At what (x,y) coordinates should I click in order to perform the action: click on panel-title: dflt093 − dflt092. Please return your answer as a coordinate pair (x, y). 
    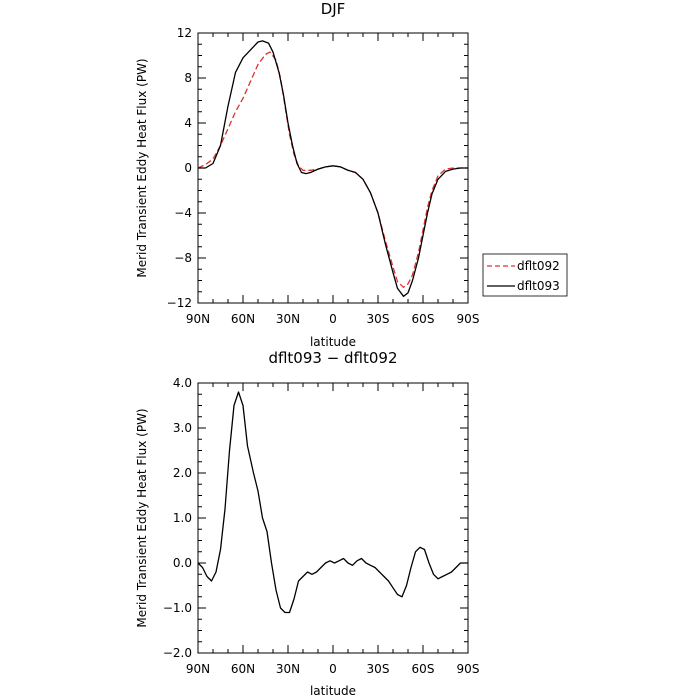
    Looking at the image, I should click on (332, 358).